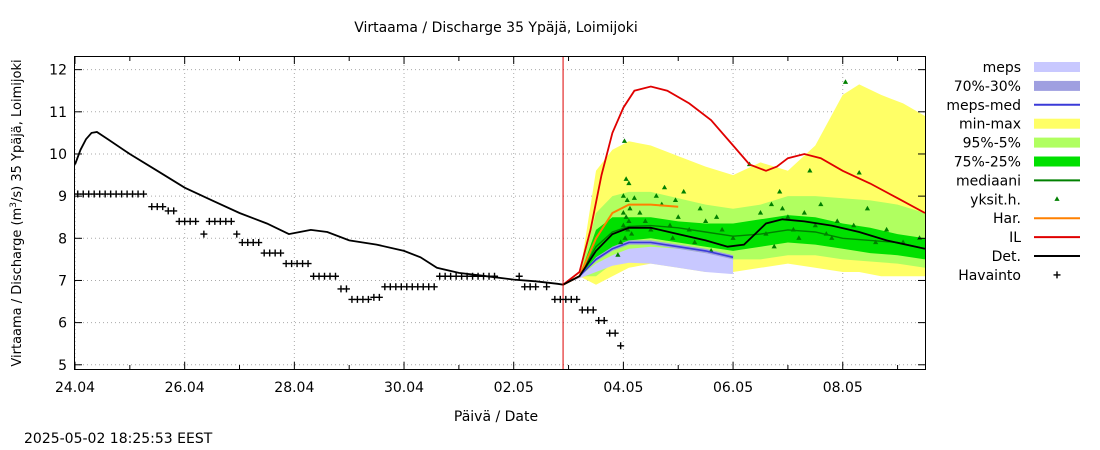  I want to click on il-line, so click(744, 185).